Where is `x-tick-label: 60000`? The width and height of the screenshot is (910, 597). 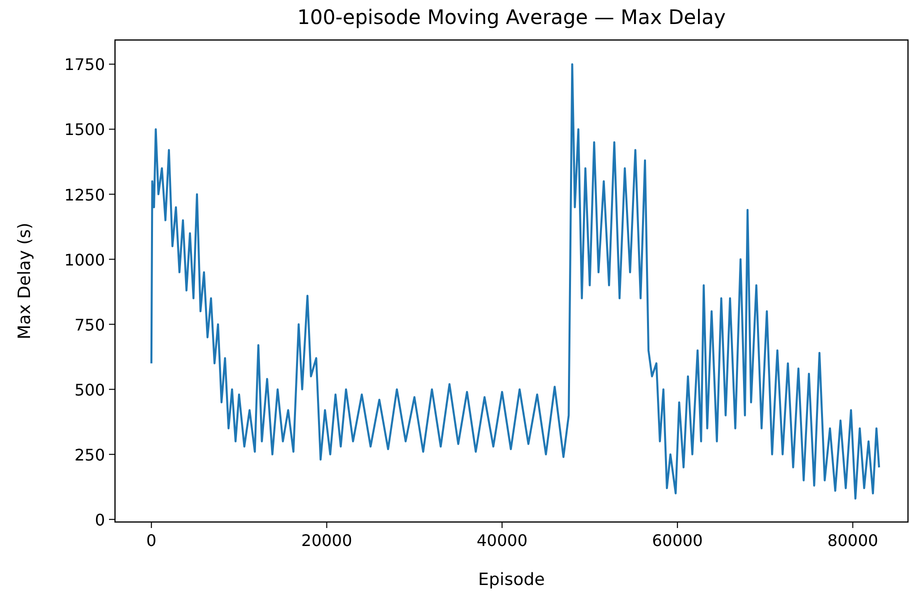
x-tick-label: 60000 is located at coordinates (677, 540).